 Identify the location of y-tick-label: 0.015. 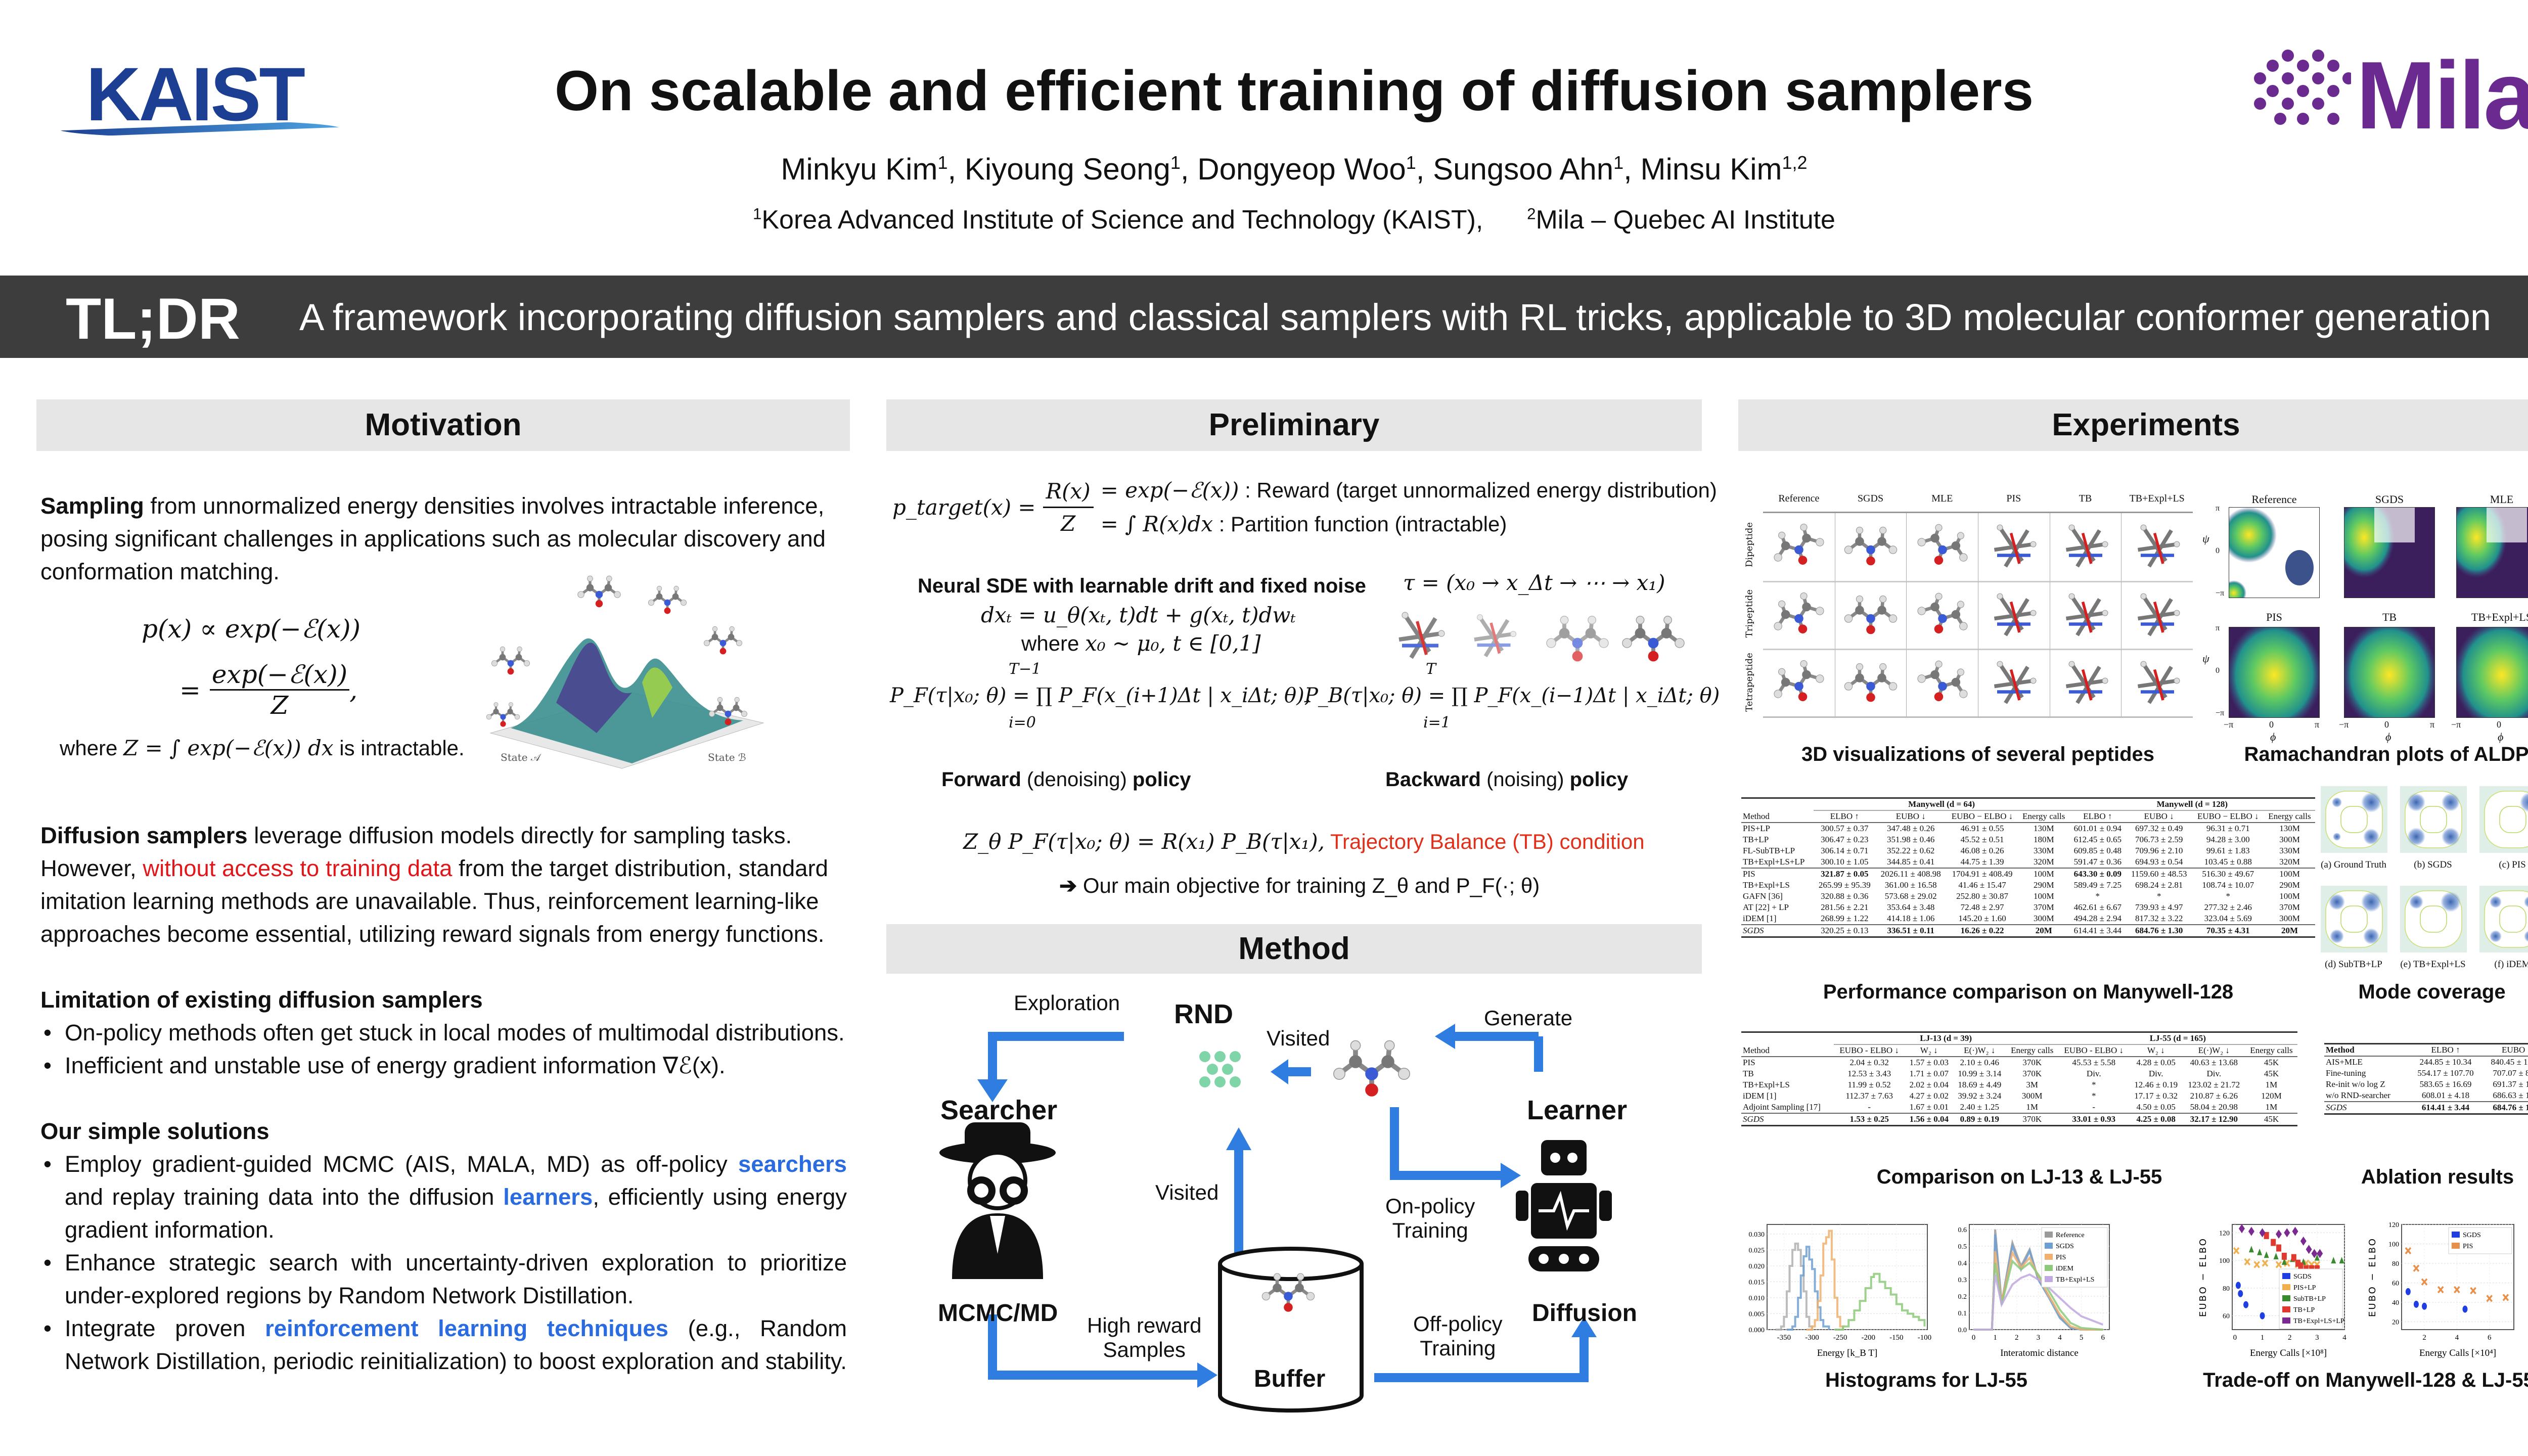
(1757, 1282).